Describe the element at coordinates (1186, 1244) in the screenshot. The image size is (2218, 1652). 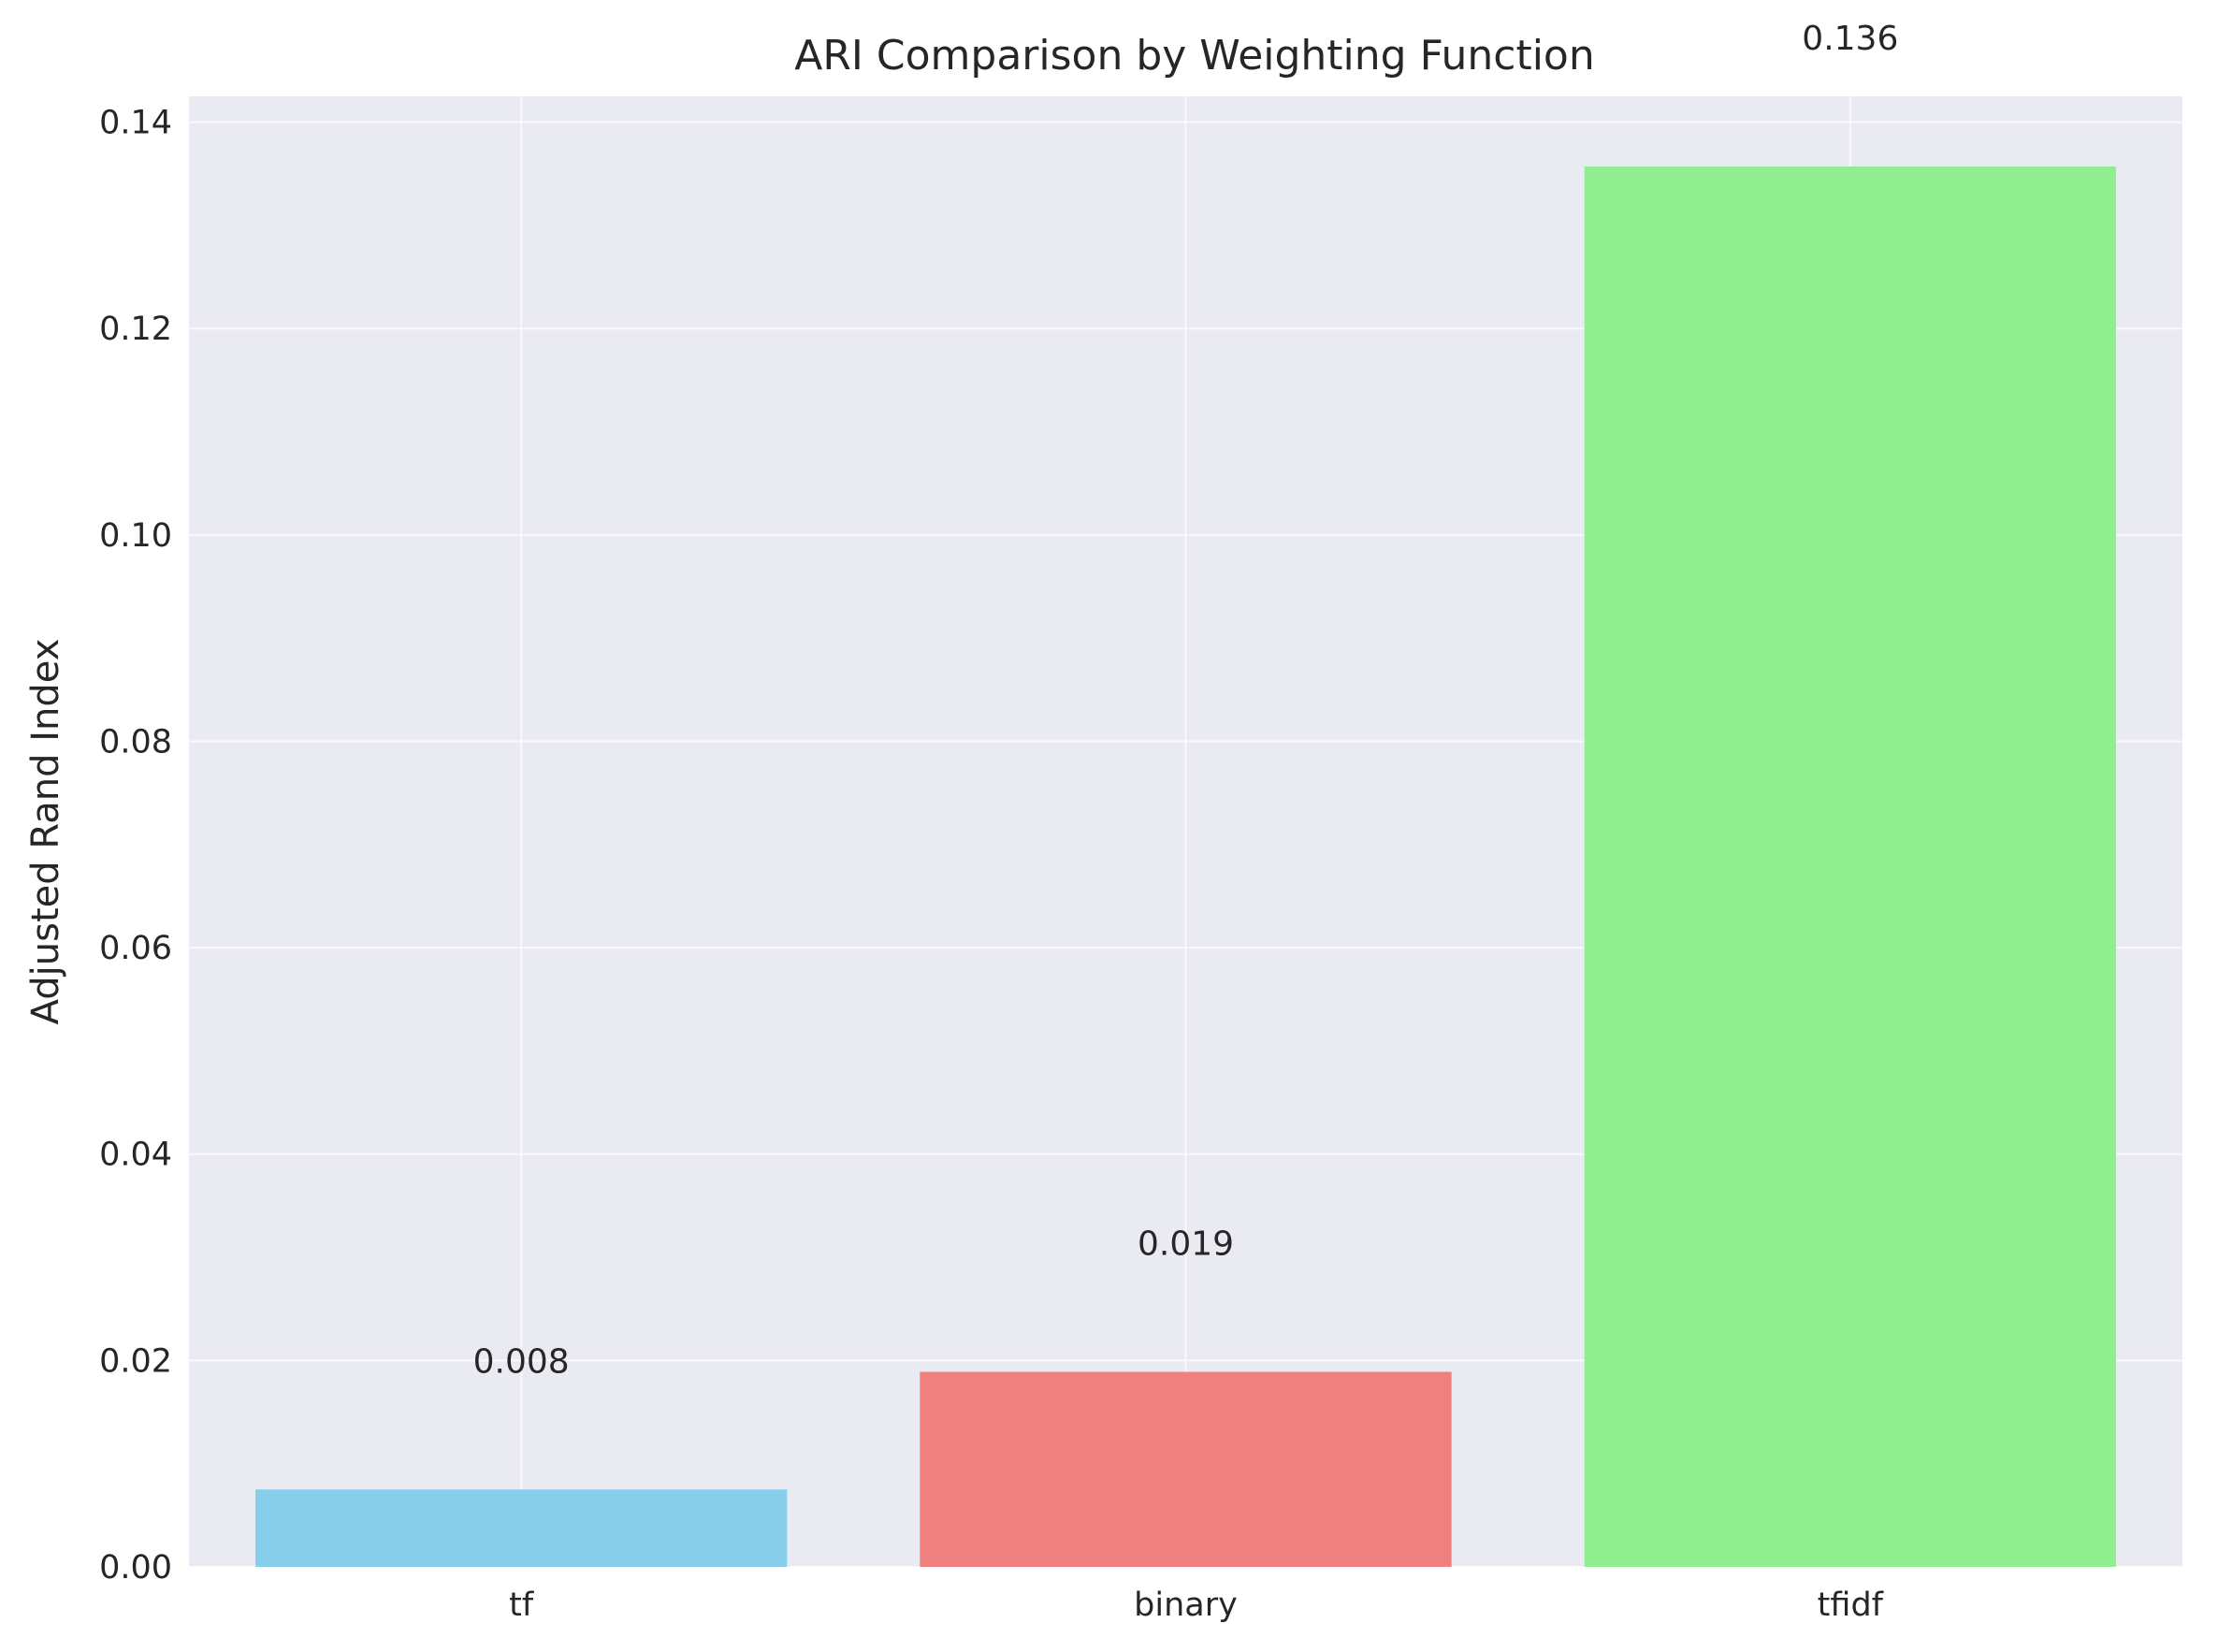
I see `bar-value-label: 0.019` at that location.